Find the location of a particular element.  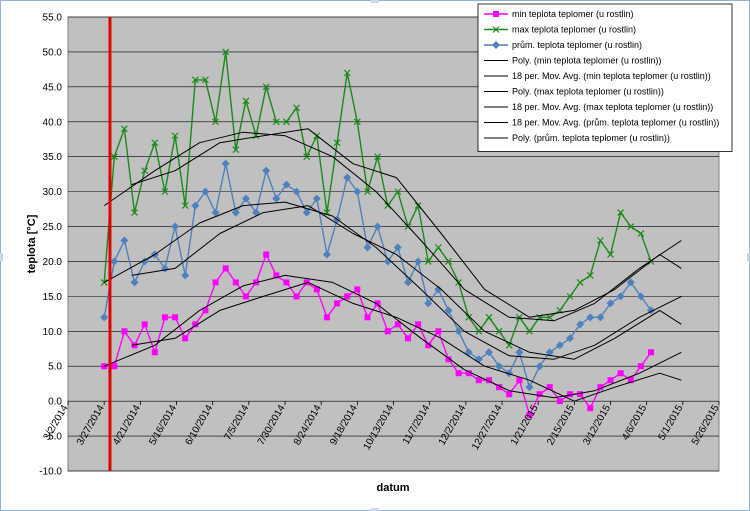

y-tick-label: 45.0 is located at coordinates (53, 87).